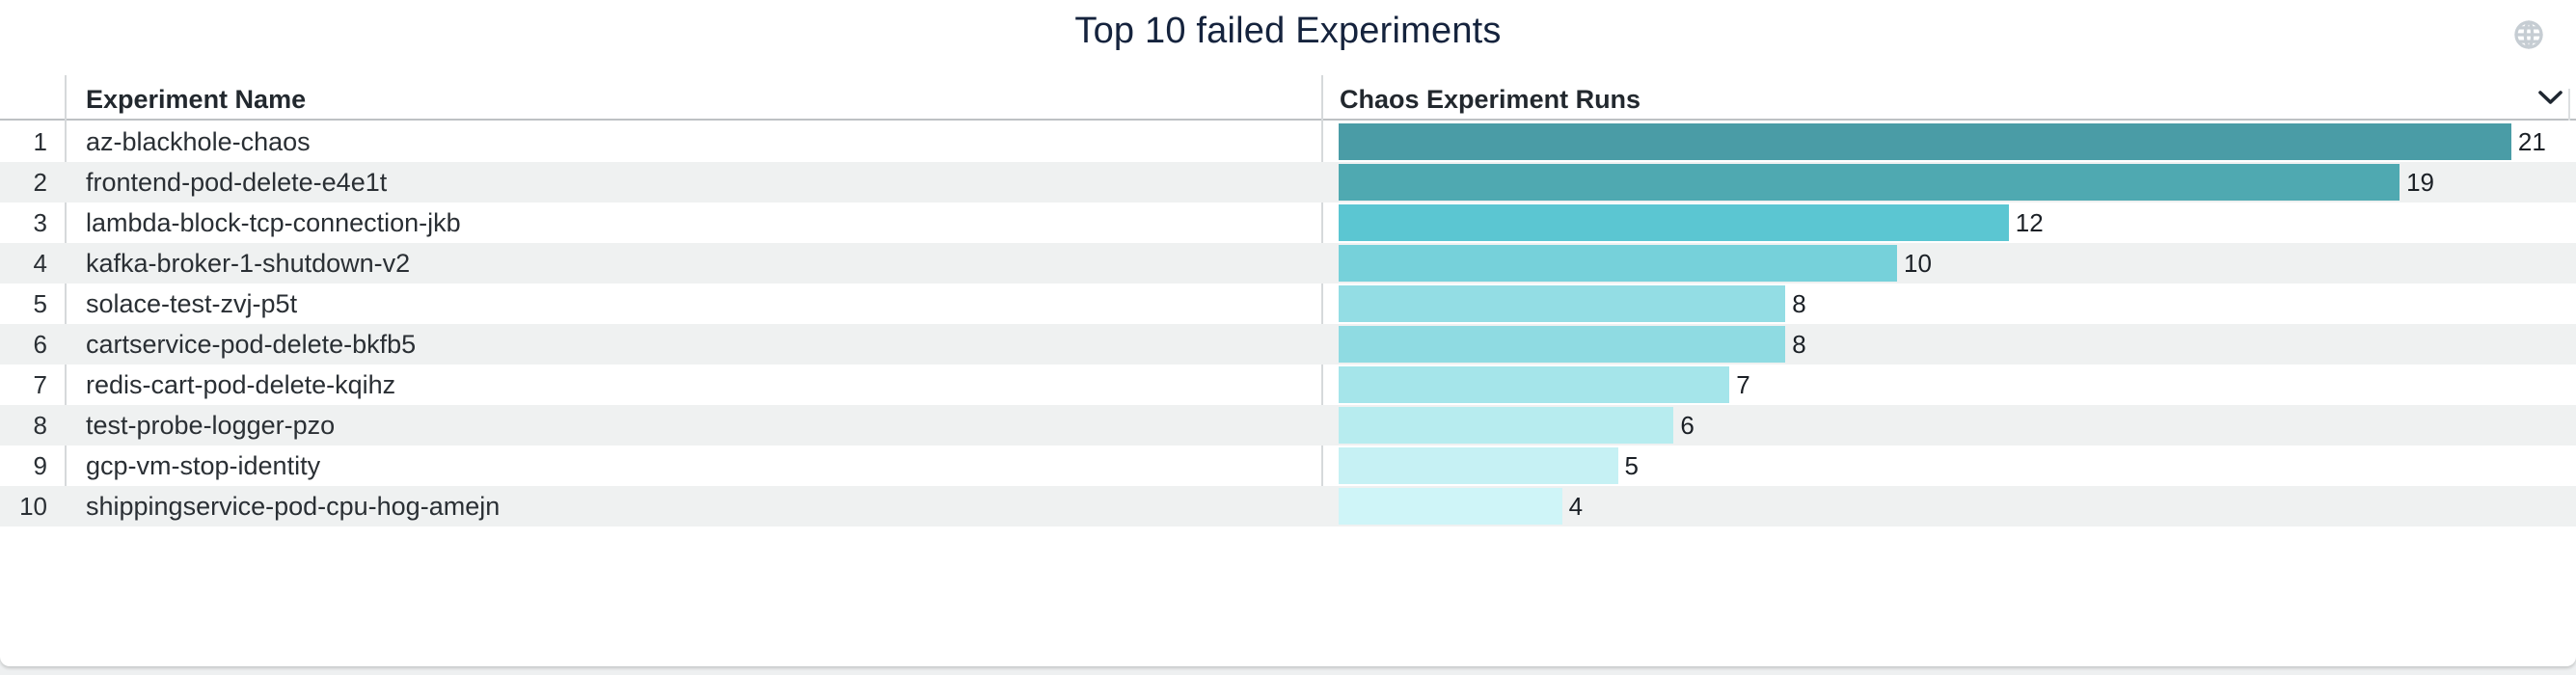 Image resolution: width=2576 pixels, height=675 pixels. Describe the element at coordinates (237, 182) in the screenshot. I see `experiment-name: frontend-pod-delete-e4e1t` at that location.